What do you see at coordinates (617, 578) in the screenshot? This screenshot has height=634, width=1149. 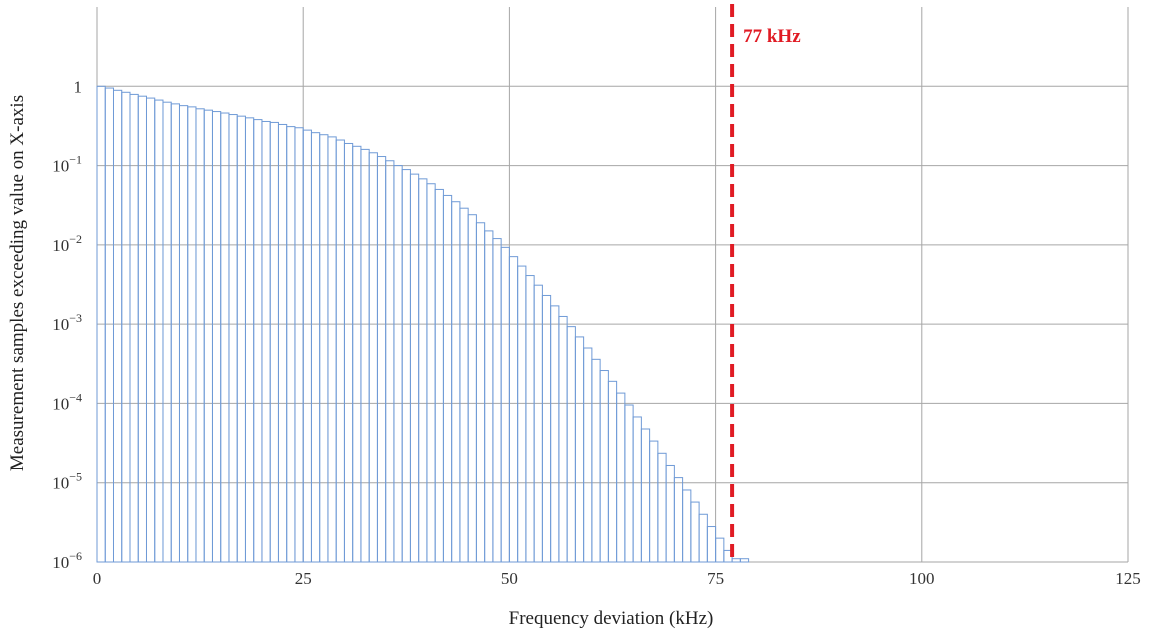 I see `x-tick-labels: 0 25 50 75 100 125` at bounding box center [617, 578].